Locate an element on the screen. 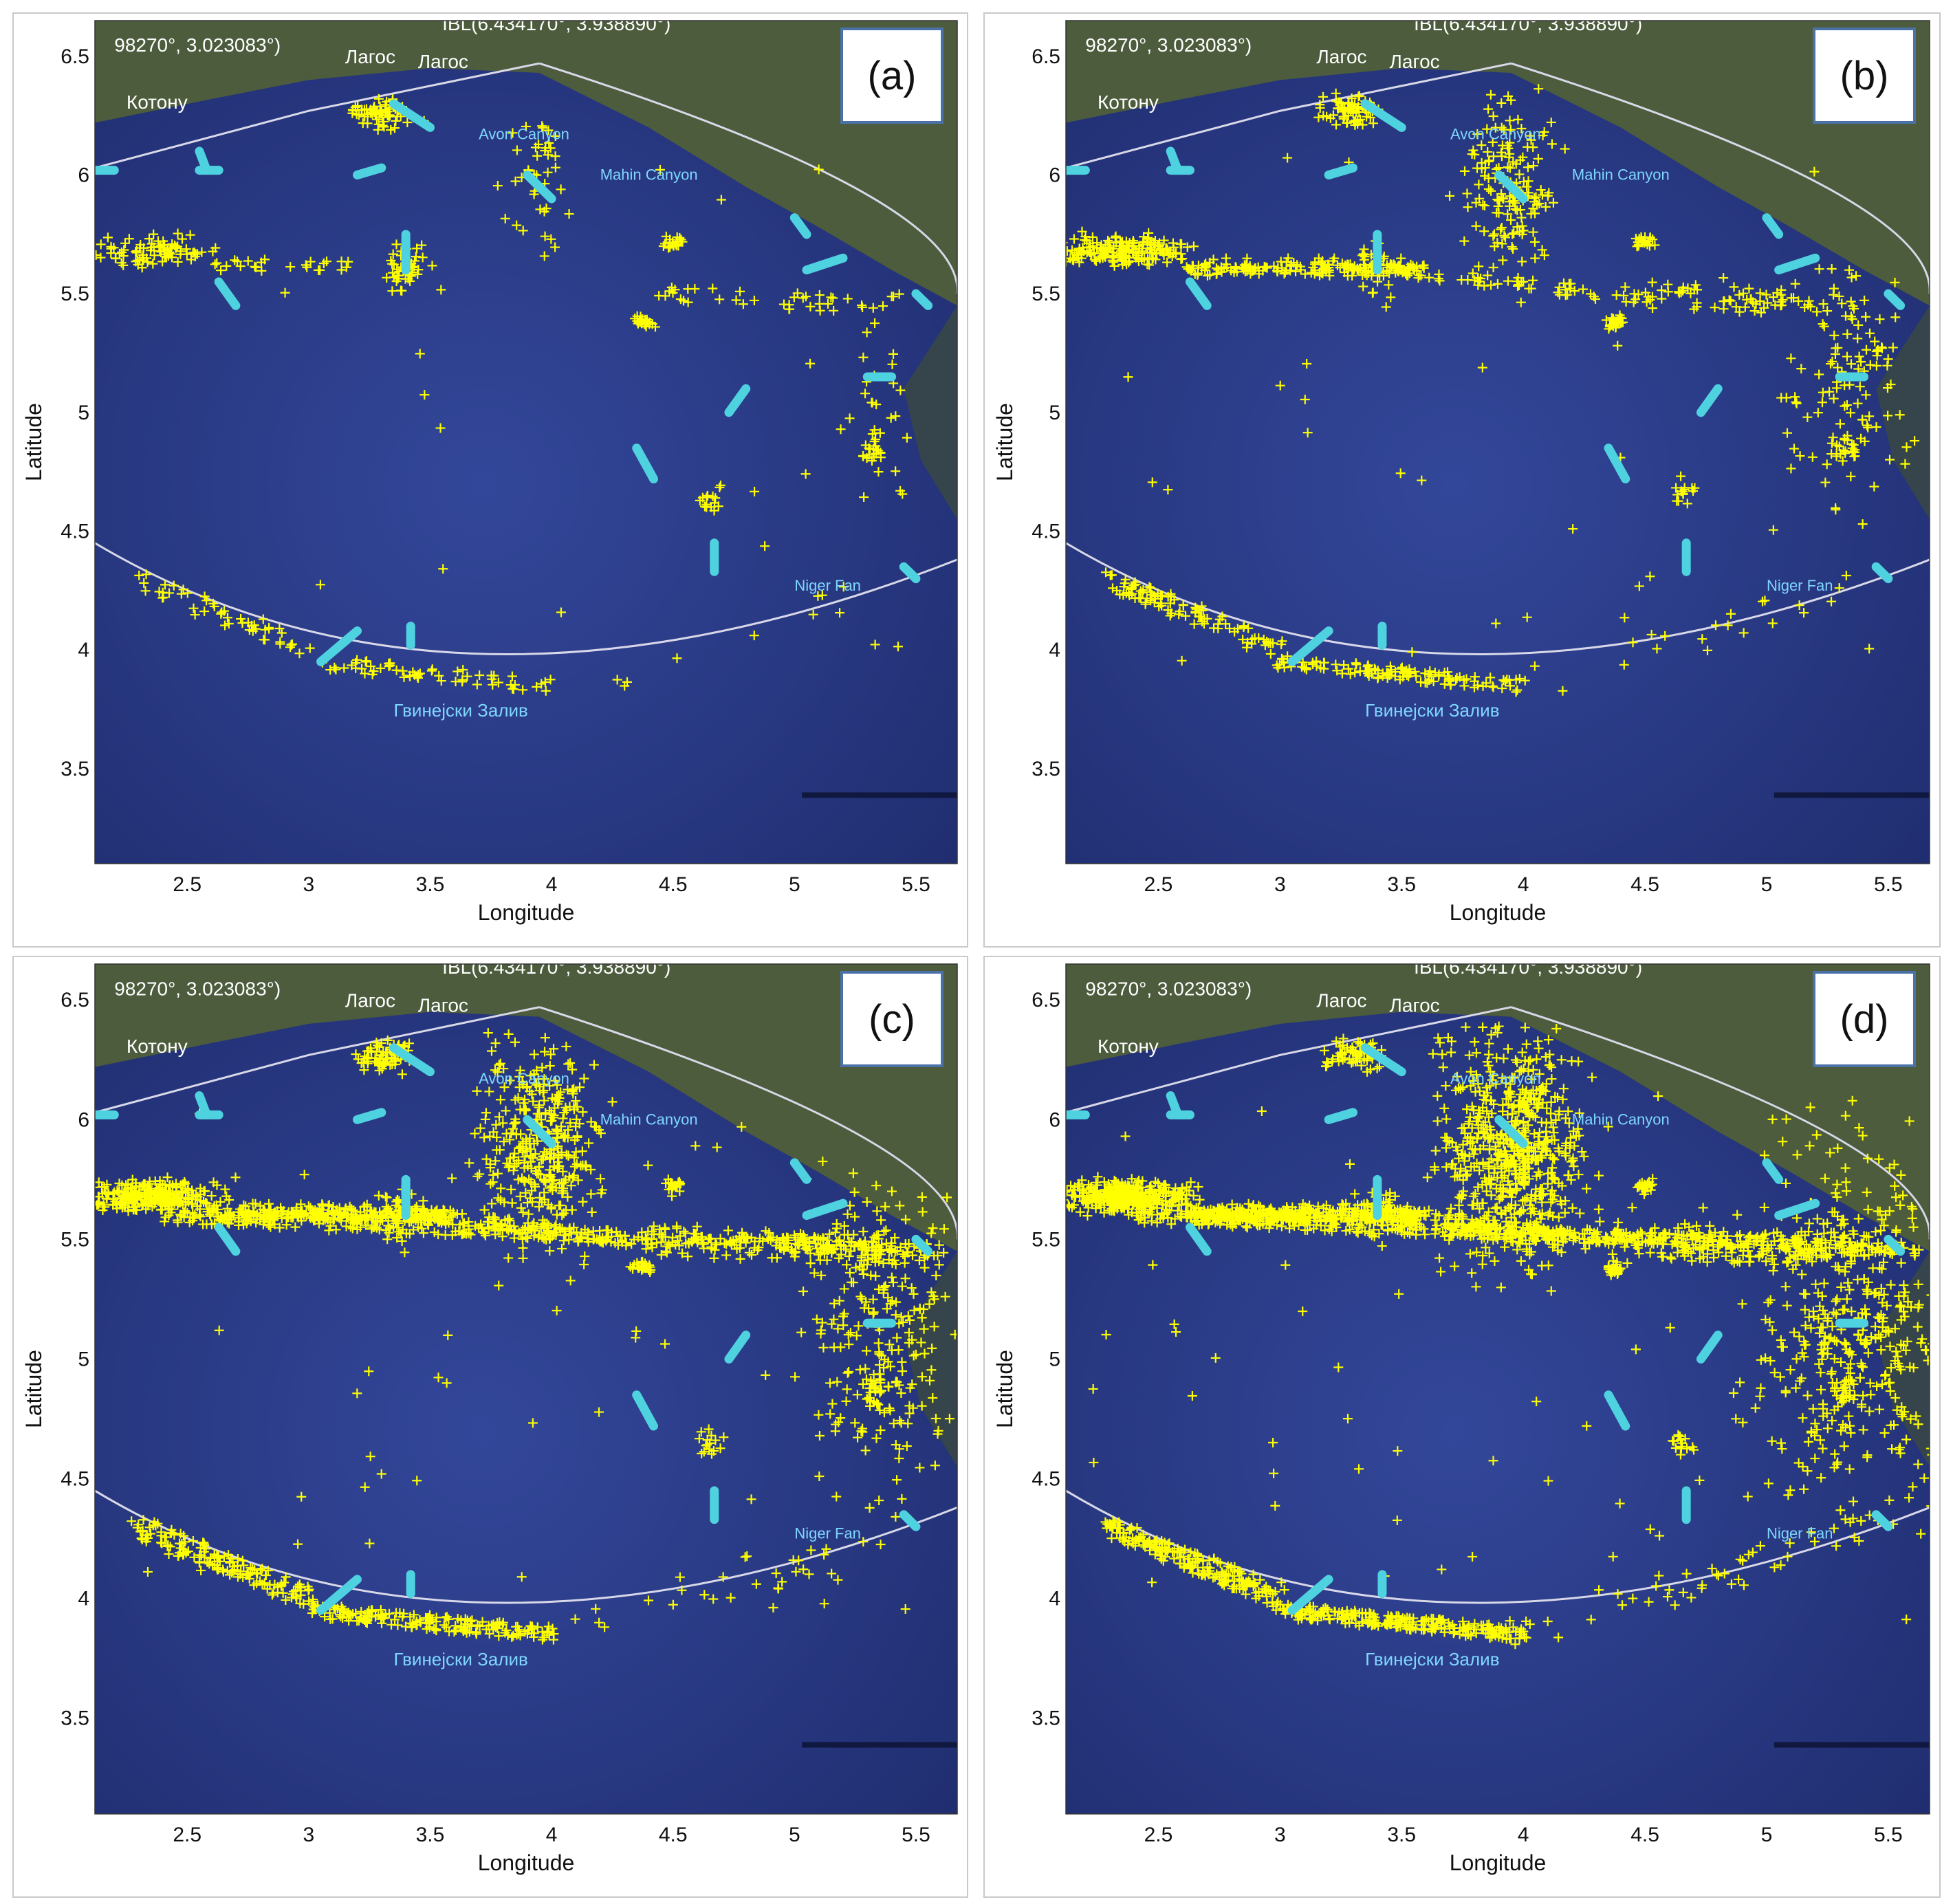  x-tick-label: 4 is located at coordinates (1523, 885).